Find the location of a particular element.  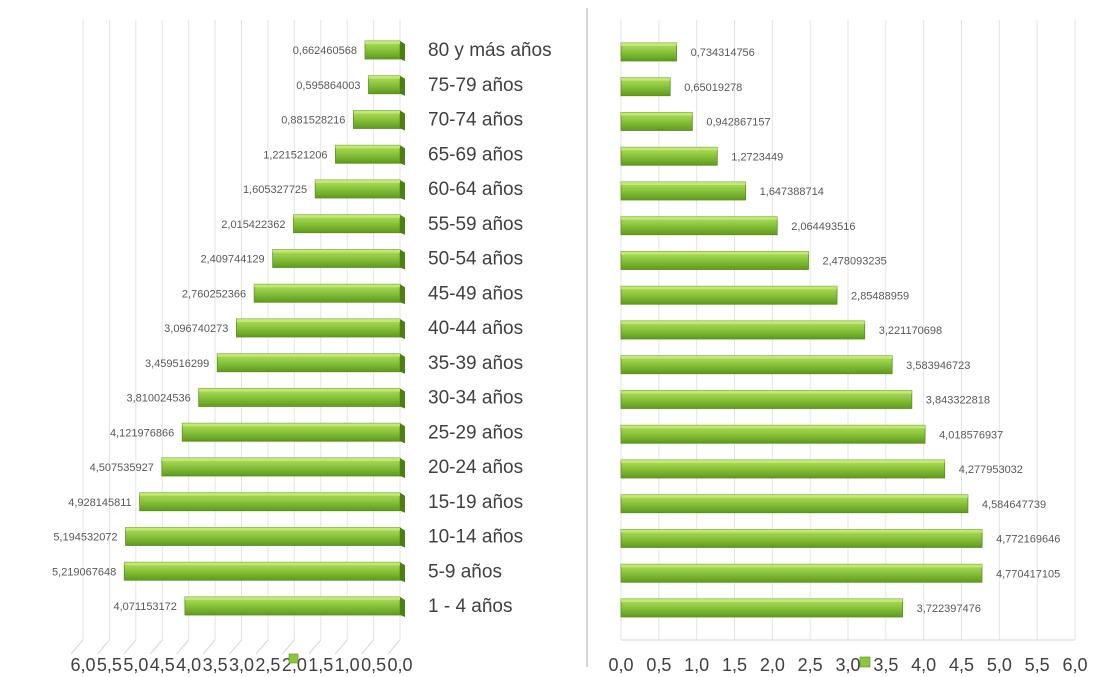

right-value-label: 0,942867157 is located at coordinates (738, 123).